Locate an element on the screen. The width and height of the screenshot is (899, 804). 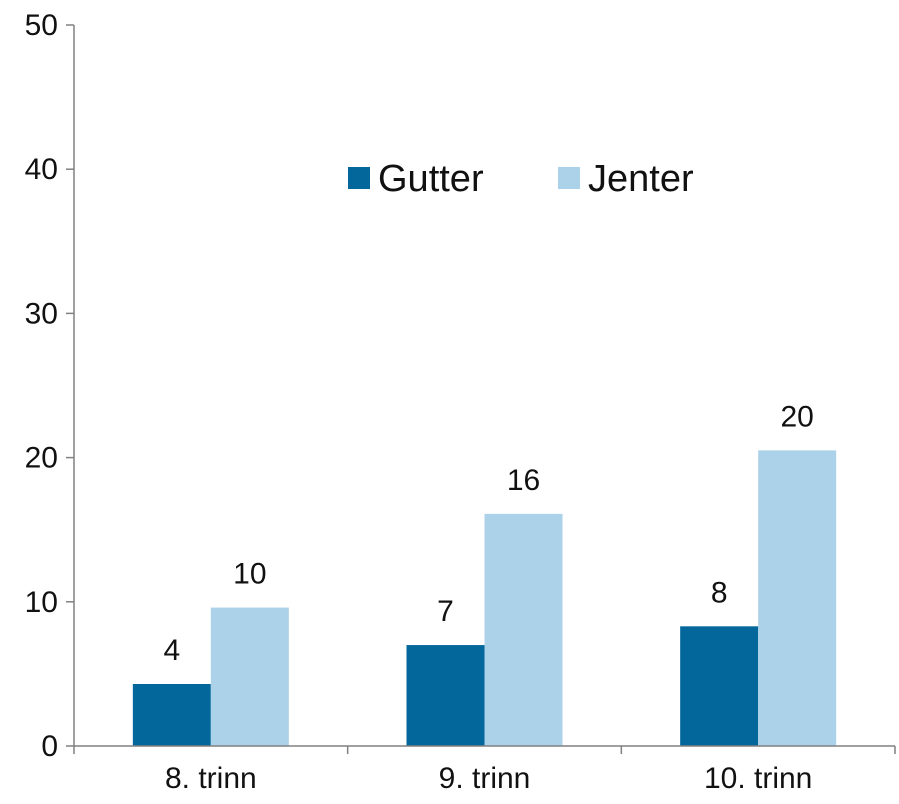
data-label: 16 is located at coordinates (523, 480).